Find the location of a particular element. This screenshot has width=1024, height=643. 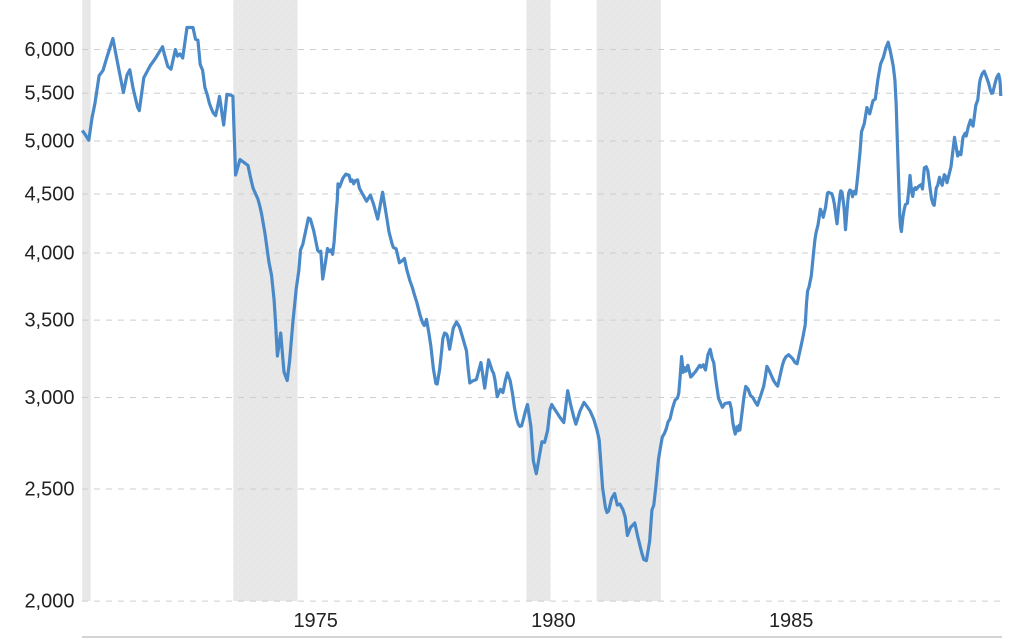

svg-text: 4,000 is located at coordinates (49, 254).